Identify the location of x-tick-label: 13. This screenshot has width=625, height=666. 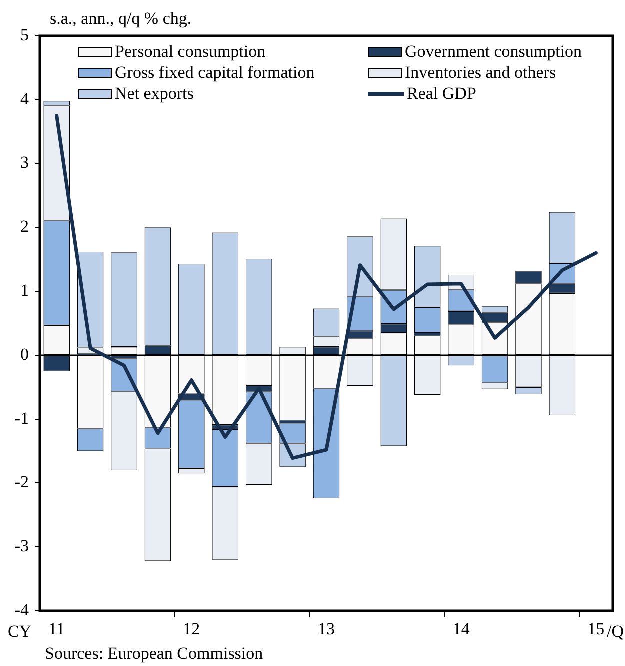
(326, 629).